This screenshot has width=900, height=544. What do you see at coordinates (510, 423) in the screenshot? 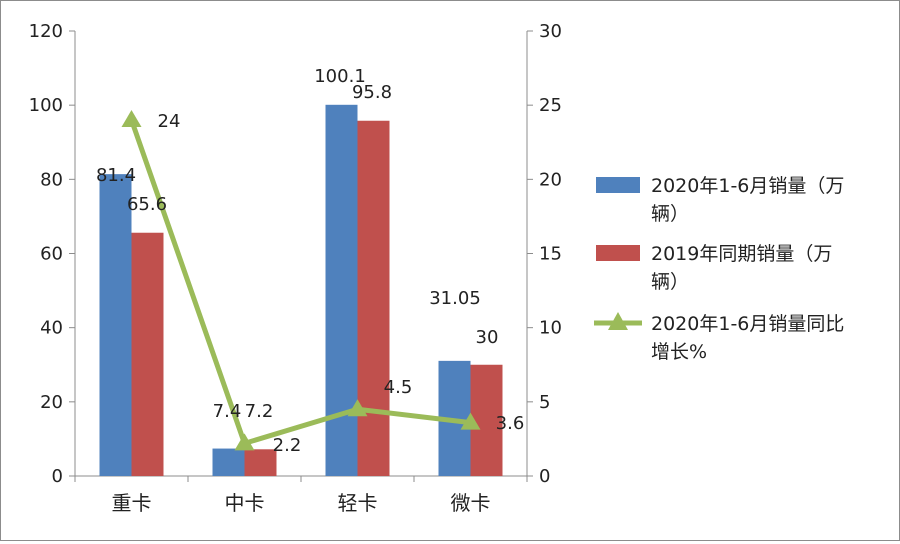
I see `growth-data-label: 3.6` at bounding box center [510, 423].